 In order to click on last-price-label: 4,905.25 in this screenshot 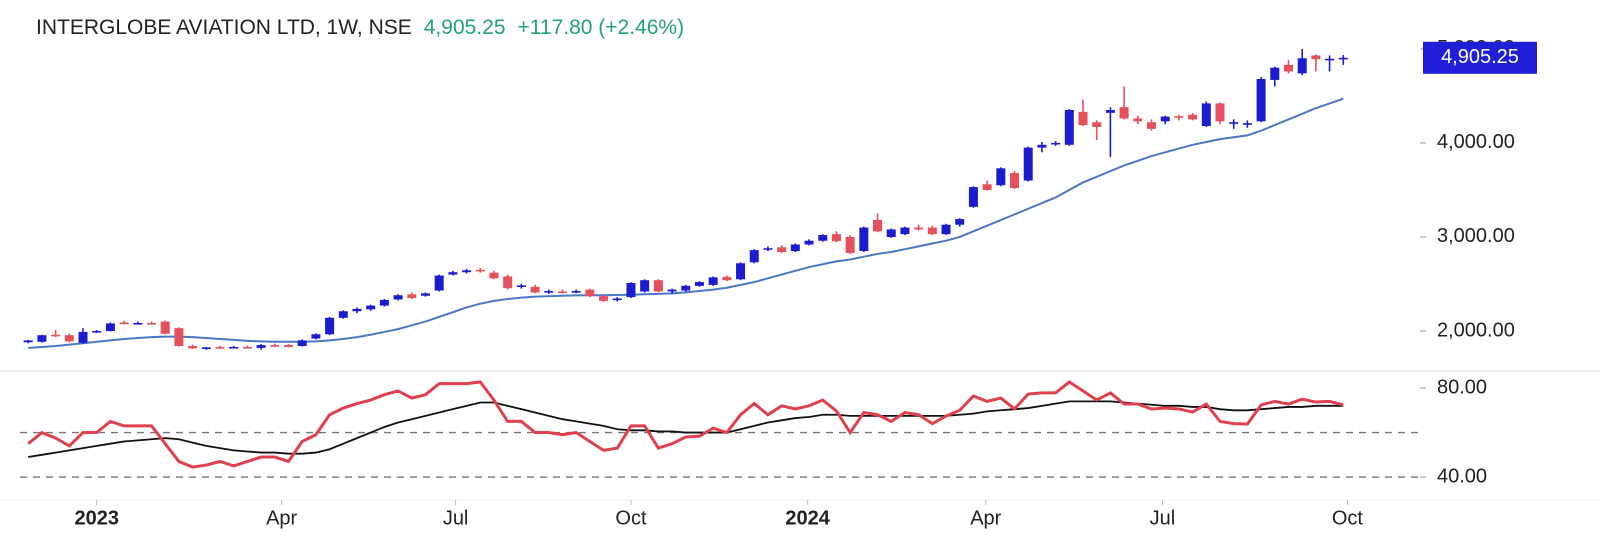, I will do `click(1480, 57)`.